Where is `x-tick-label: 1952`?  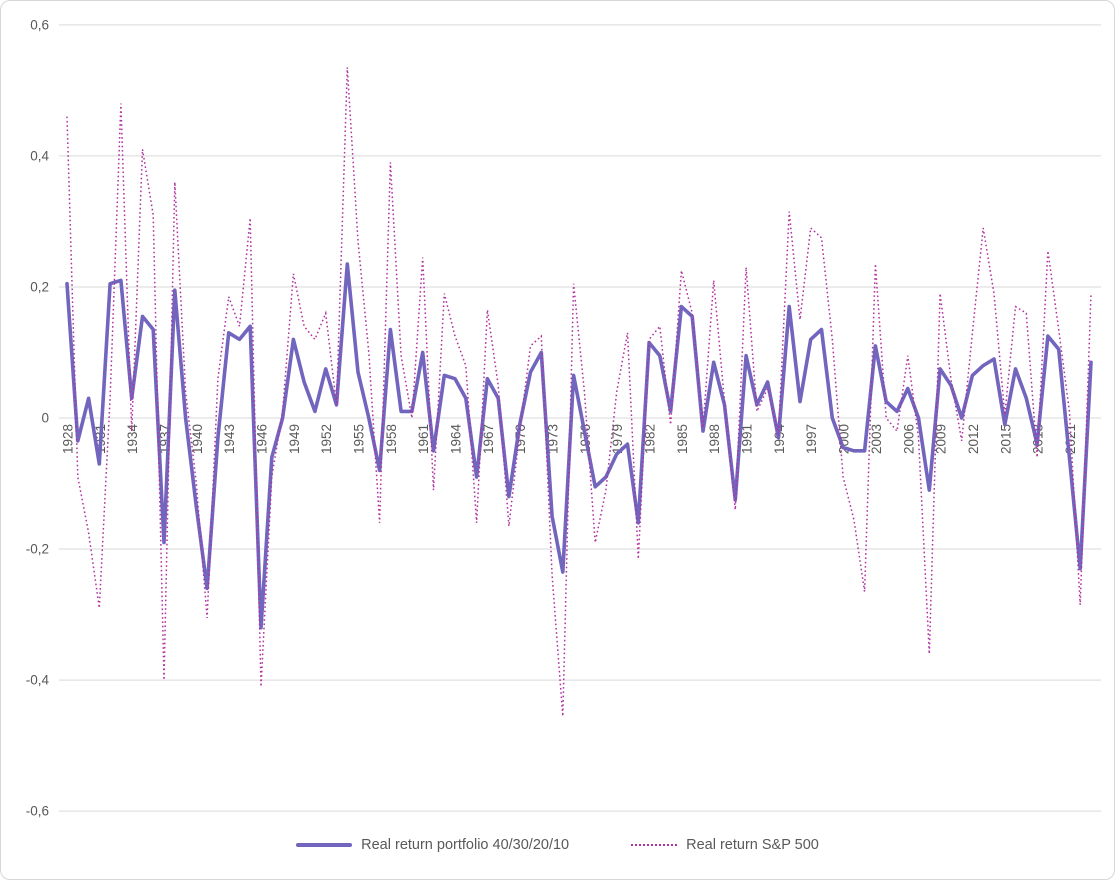
x-tick-label: 1952 is located at coordinates (326, 439).